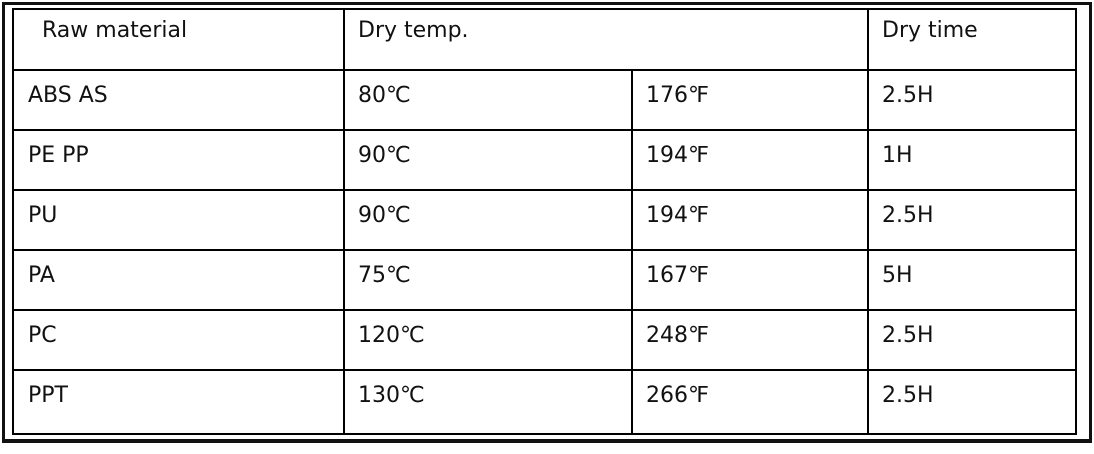 The height and width of the screenshot is (454, 1094). Describe the element at coordinates (115, 30) in the screenshot. I see `header-cell: Raw material` at that location.